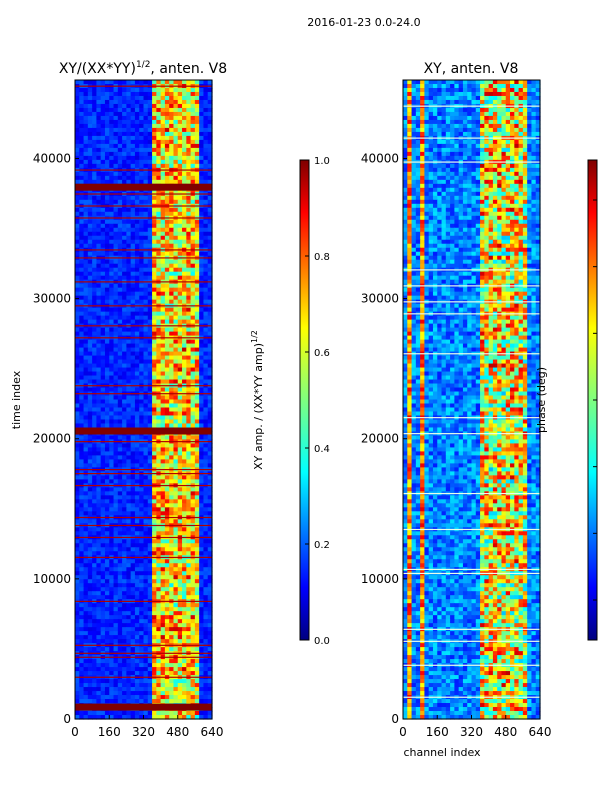  What do you see at coordinates (143, 469) in the screenshot?
I see `flag-line` at bounding box center [143, 469].